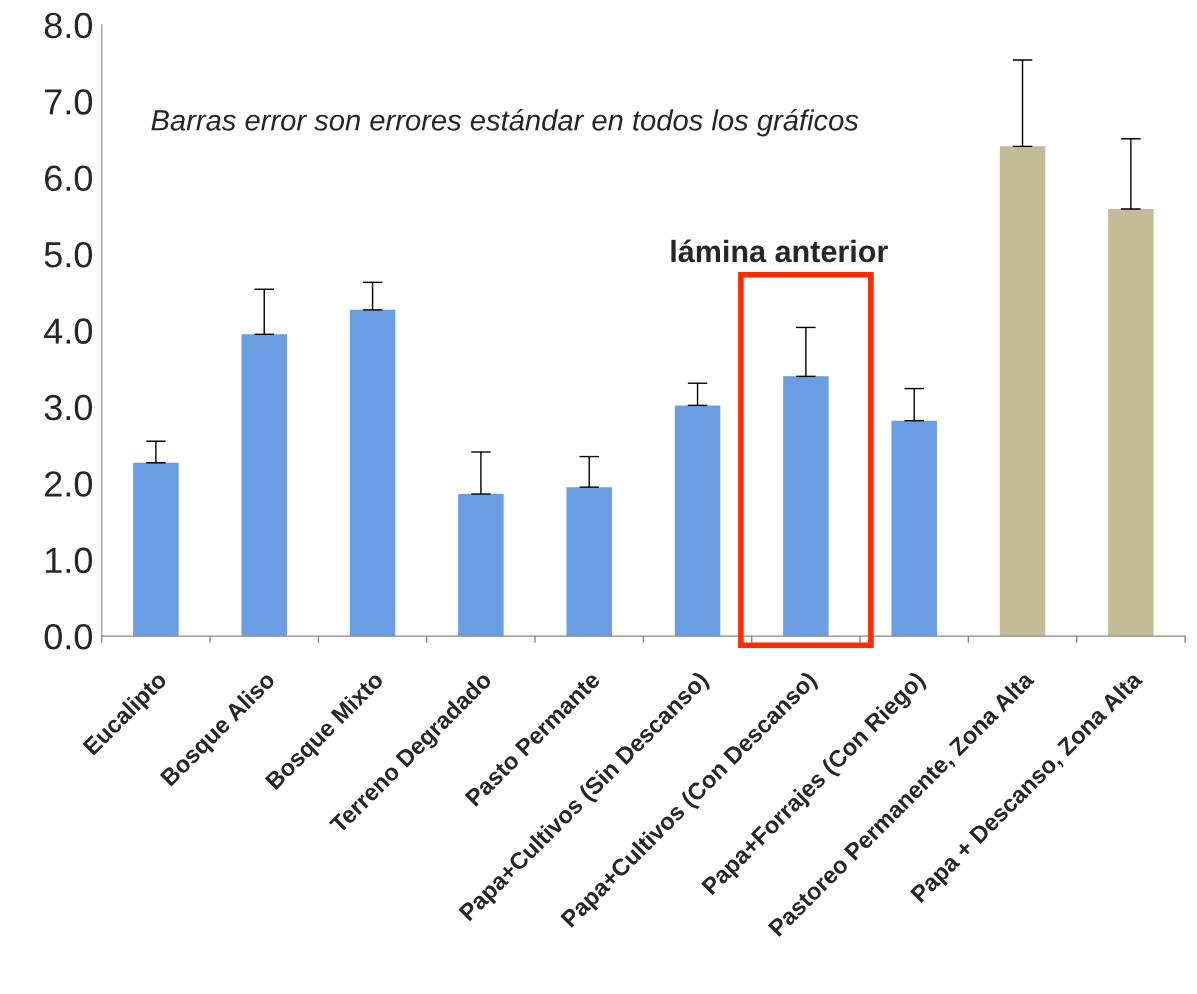  Describe the element at coordinates (68, 254) in the screenshot. I see `y-tick-label: 5.0` at that location.